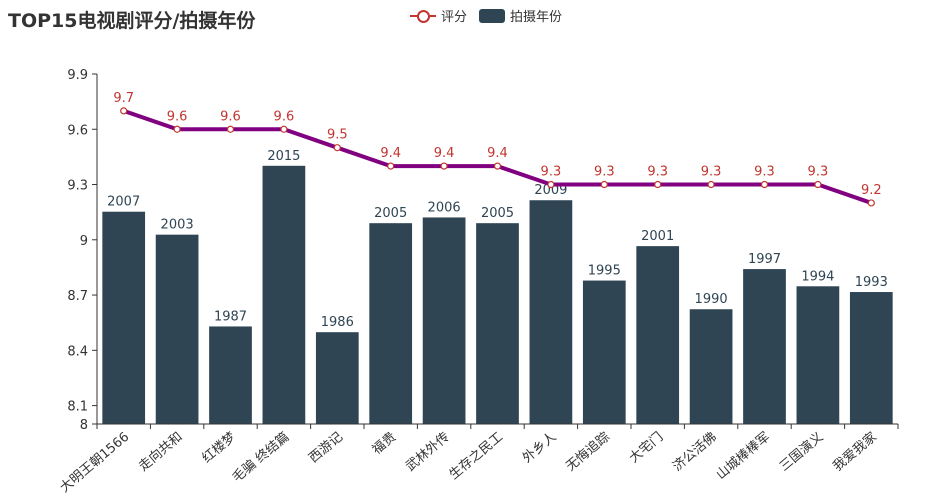  Describe the element at coordinates (77, 186) in the screenshot. I see `y-tick-label: 9.3` at that location.